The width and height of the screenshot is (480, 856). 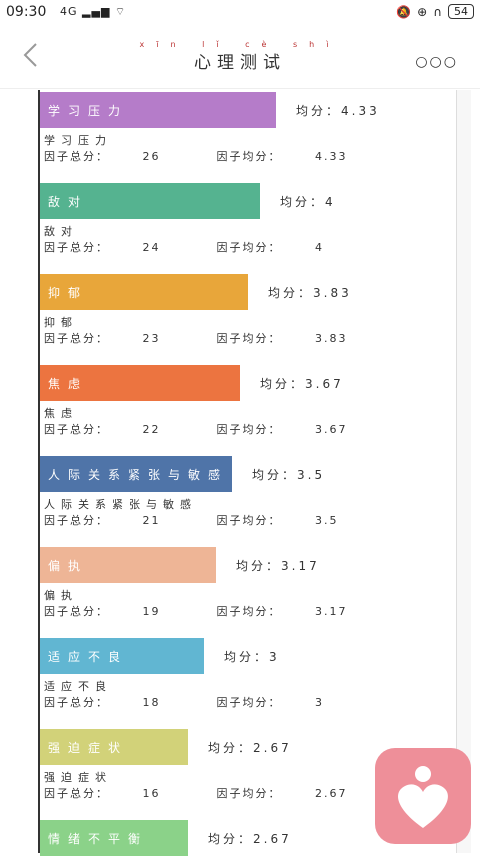 I want to click on factor-sublabel: 适应不良, so click(x=78, y=686).